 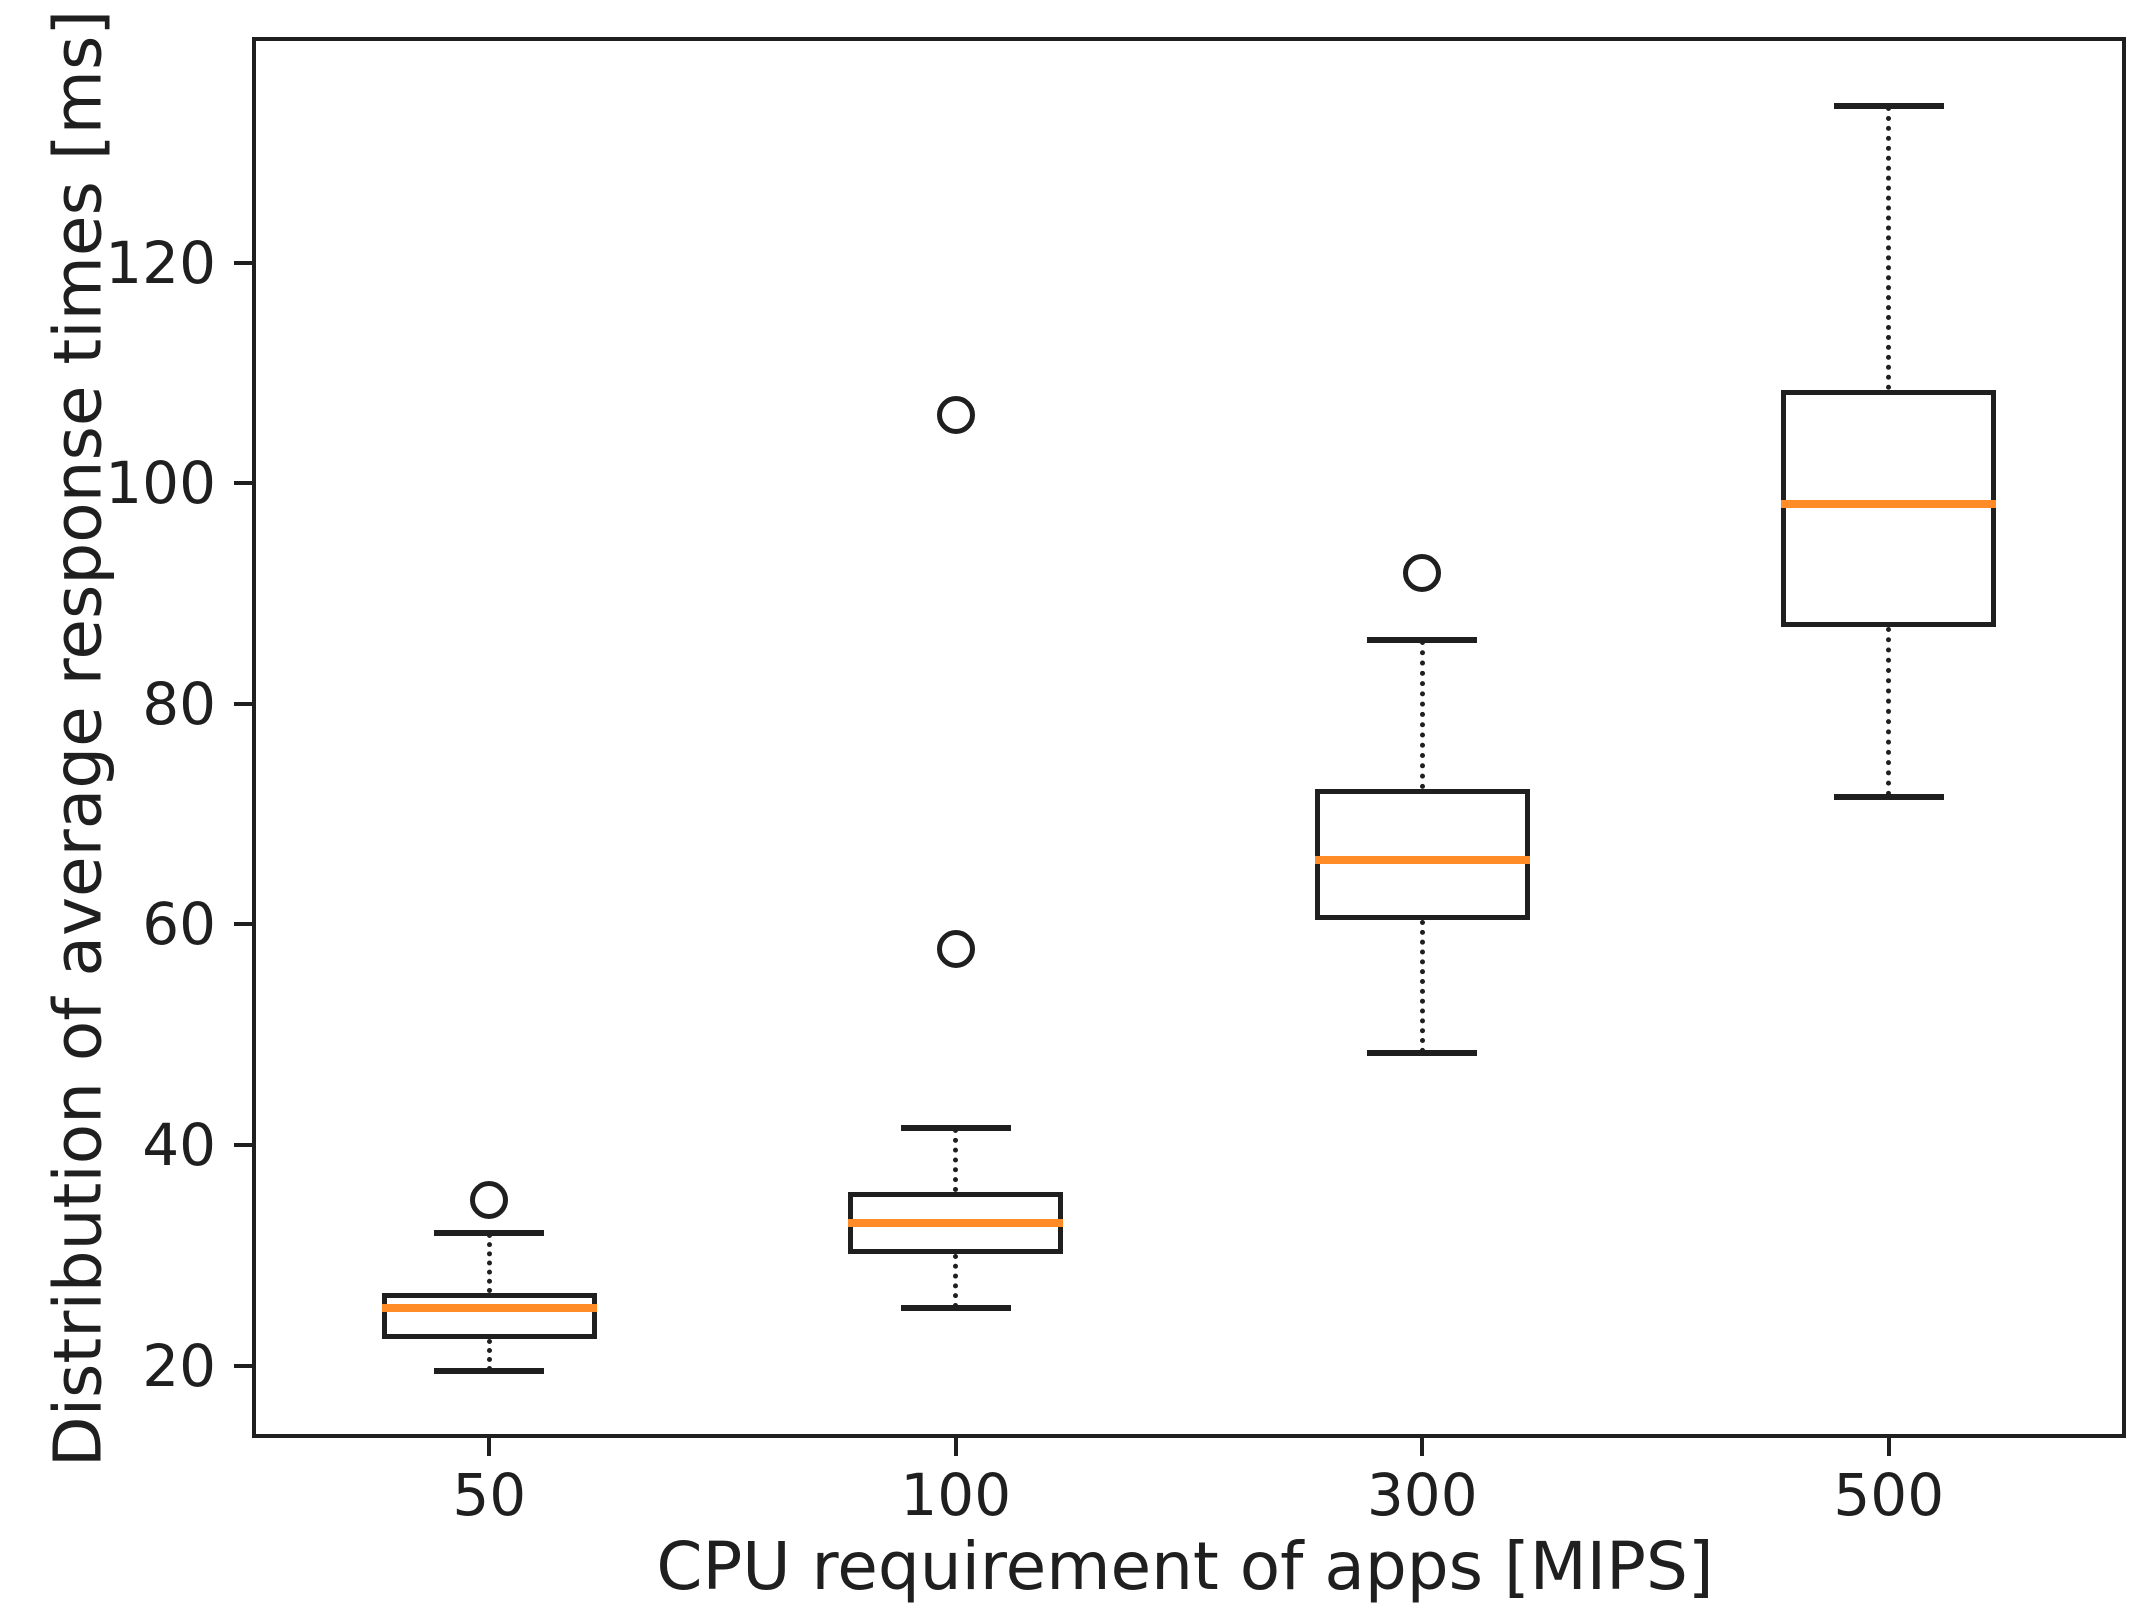 I want to click on y-tick-label: 120, so click(x=160, y=262).